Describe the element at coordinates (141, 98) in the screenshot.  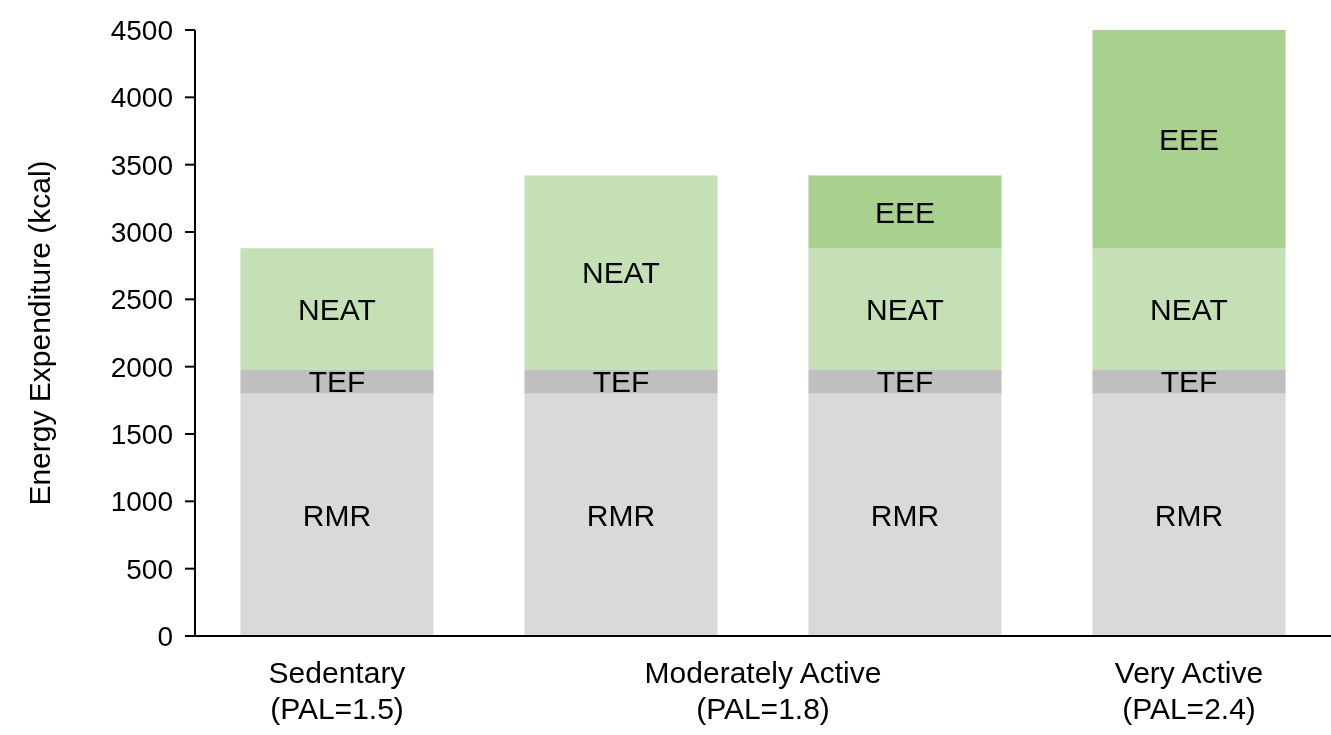
I see `y-tick-label: 4000` at that location.